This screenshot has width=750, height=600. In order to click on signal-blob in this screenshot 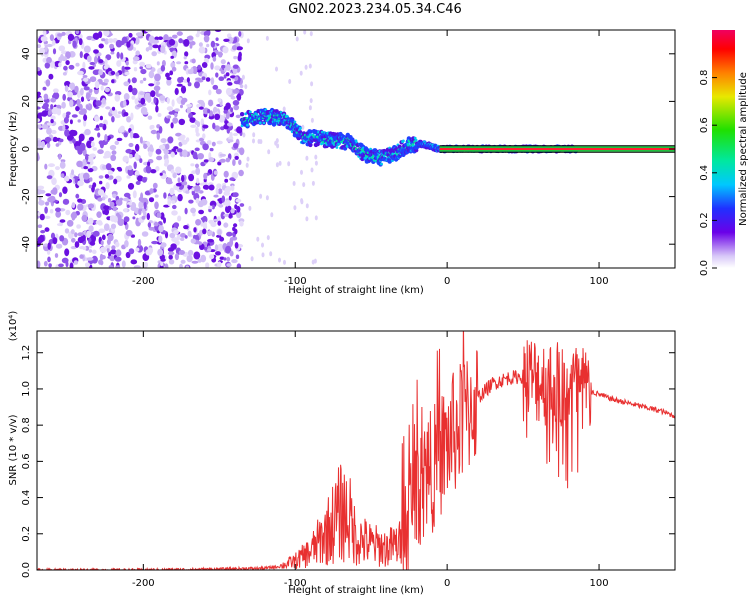, I will do `click(264, 123)`.